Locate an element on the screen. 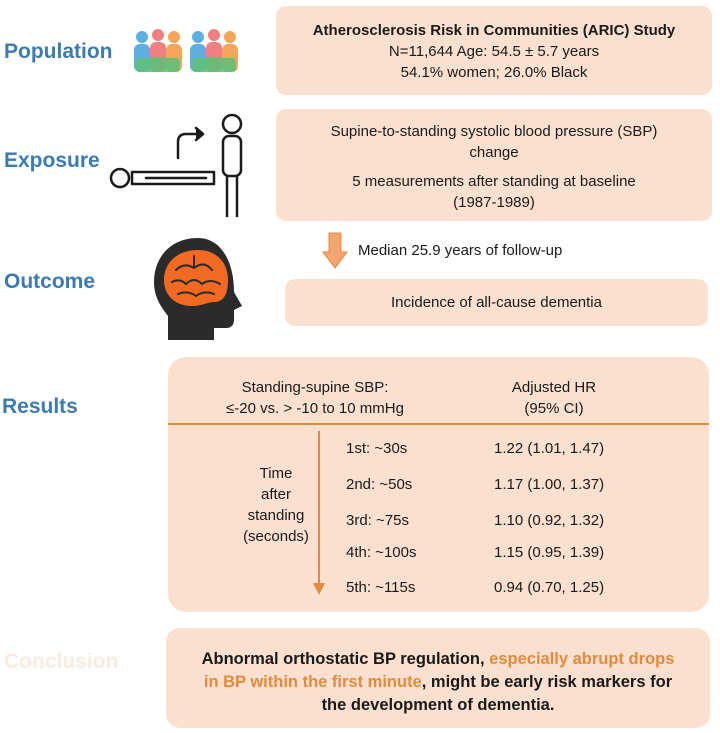  result-row-label: 5th: ~115s is located at coordinates (381, 587).